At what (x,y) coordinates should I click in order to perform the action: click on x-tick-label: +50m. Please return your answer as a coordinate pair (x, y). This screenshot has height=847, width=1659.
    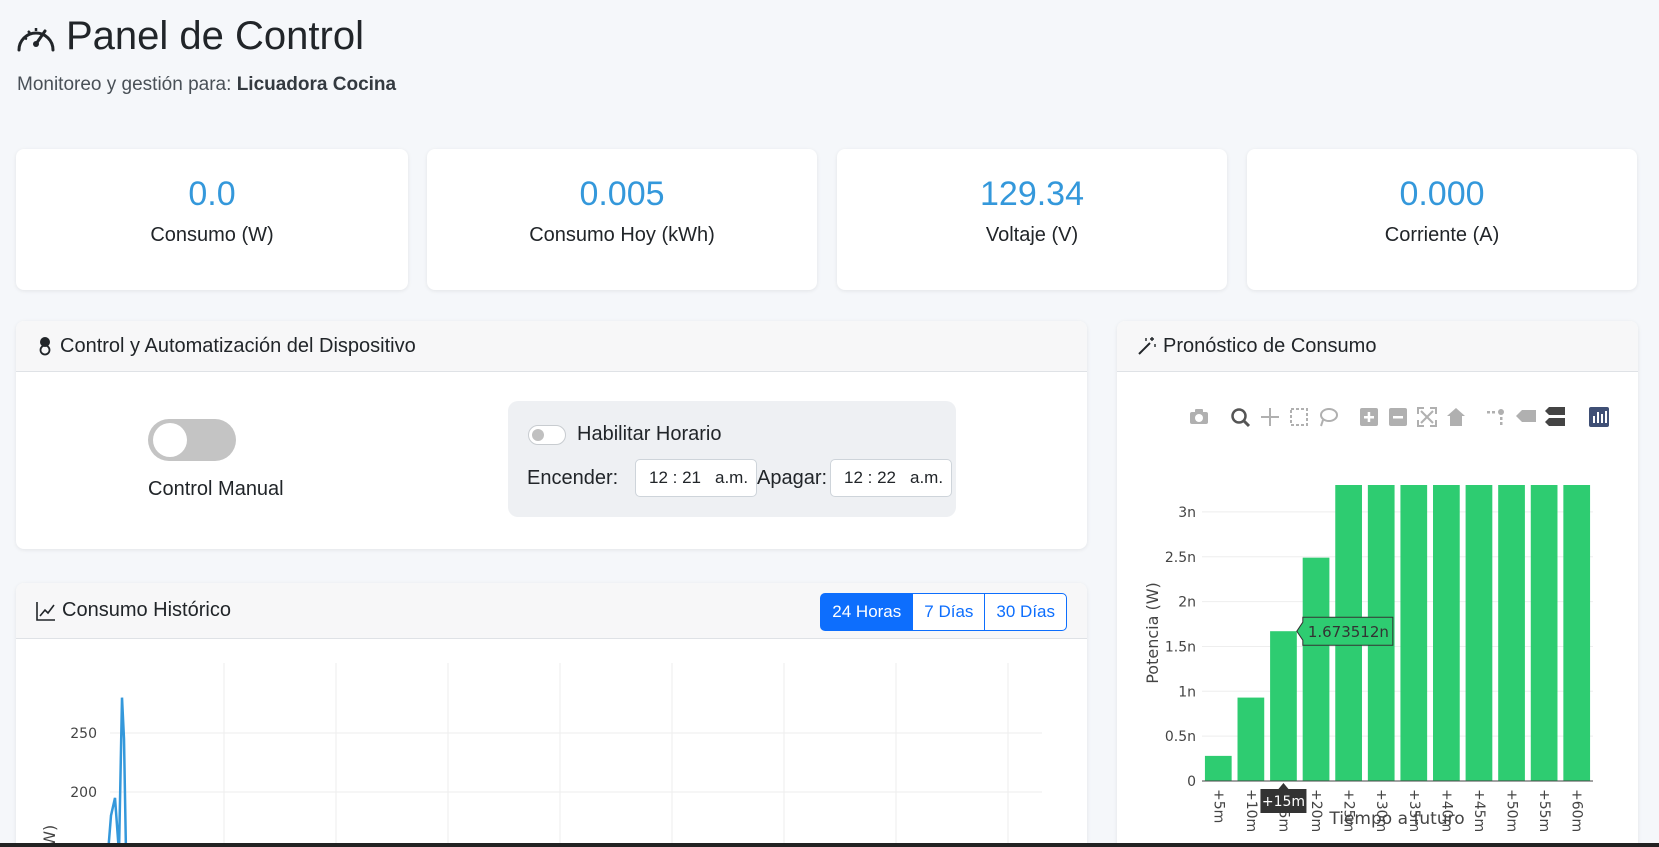
    Looking at the image, I should click on (1512, 810).